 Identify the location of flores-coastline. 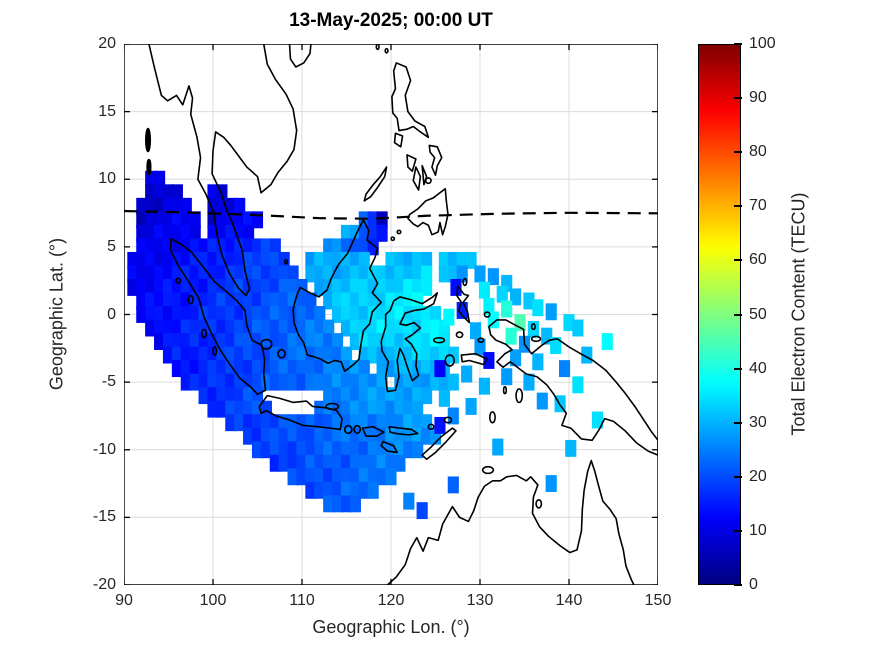
(403, 431).